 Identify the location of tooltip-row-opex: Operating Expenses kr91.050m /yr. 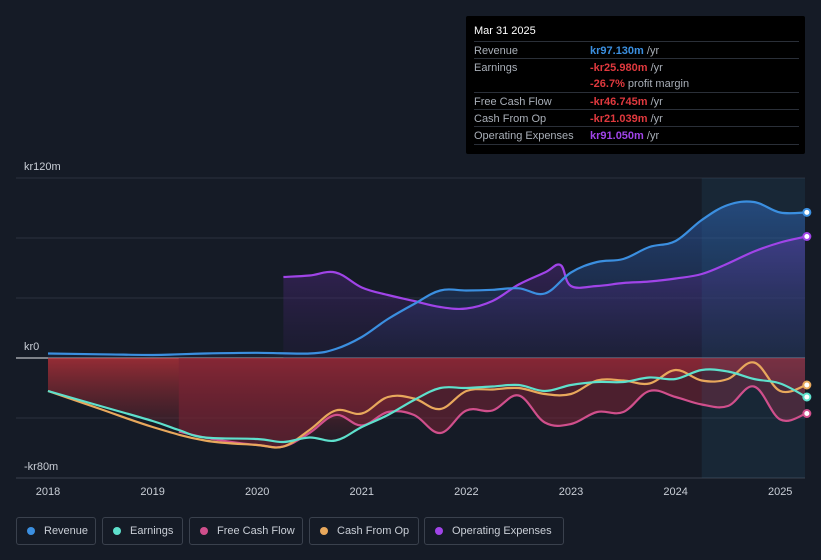
(636, 135).